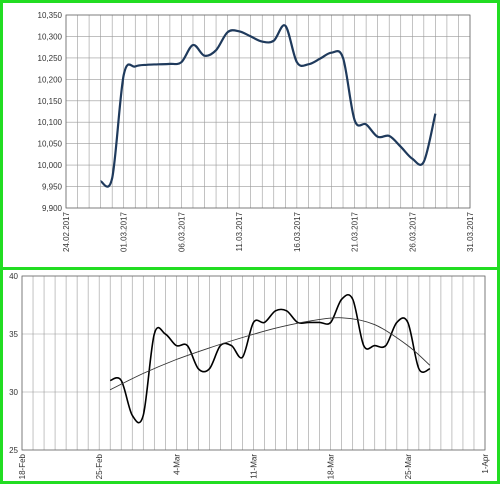 Image resolution: width=500 pixels, height=484 pixels. I want to click on x-tick-label: 01.03.2017, so click(124, 231).